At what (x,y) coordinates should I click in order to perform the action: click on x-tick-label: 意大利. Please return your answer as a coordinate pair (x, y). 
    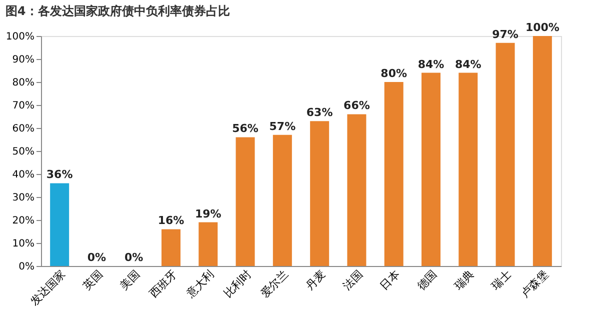
    Looking at the image, I should click on (200, 285).